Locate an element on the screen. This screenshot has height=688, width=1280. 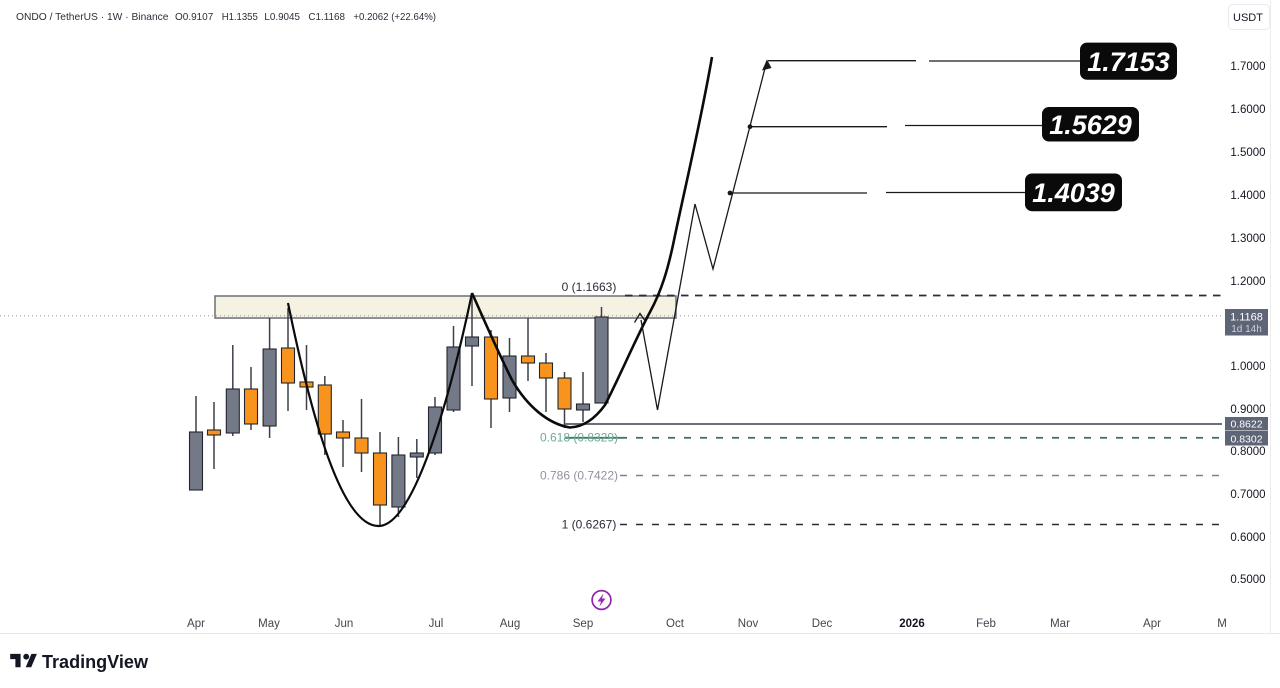
svg-text: Sep is located at coordinates (583, 624).